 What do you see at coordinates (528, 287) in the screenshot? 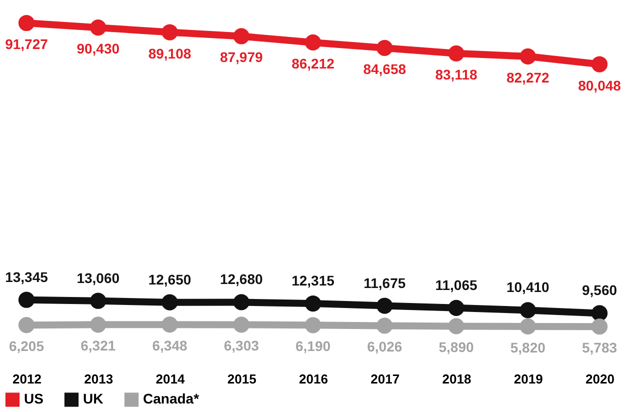
I see `data-label: 10,410` at bounding box center [528, 287].